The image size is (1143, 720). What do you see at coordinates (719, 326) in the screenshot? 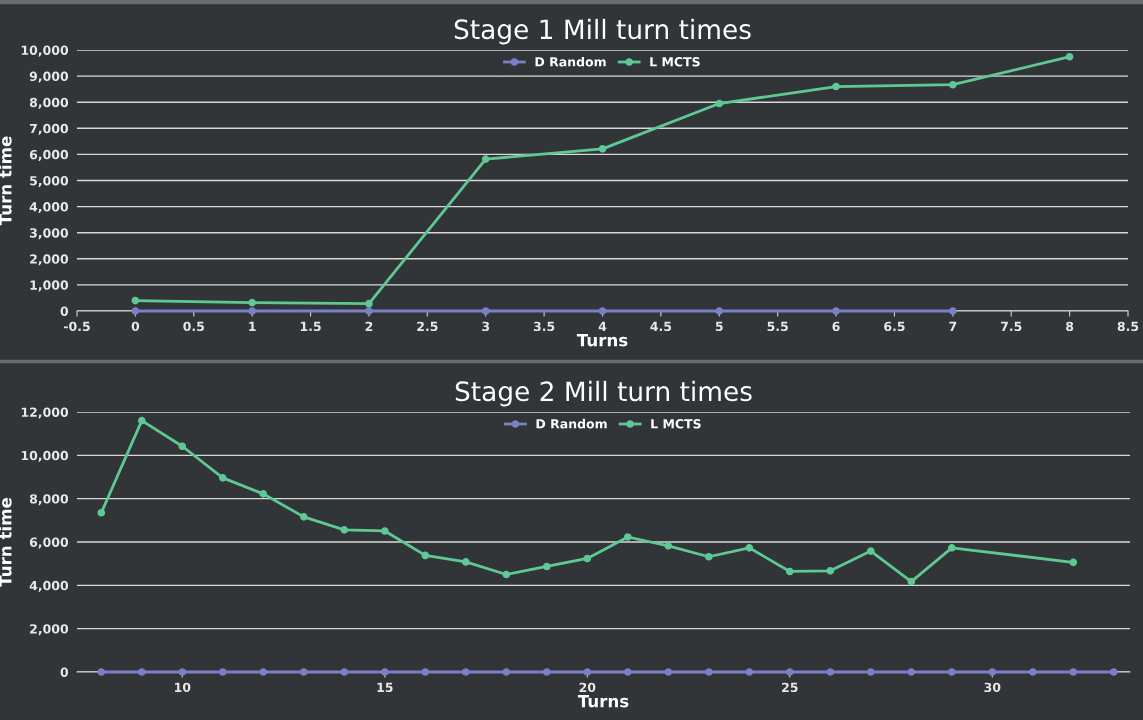
I see `x-tick-label: 5` at bounding box center [719, 326].